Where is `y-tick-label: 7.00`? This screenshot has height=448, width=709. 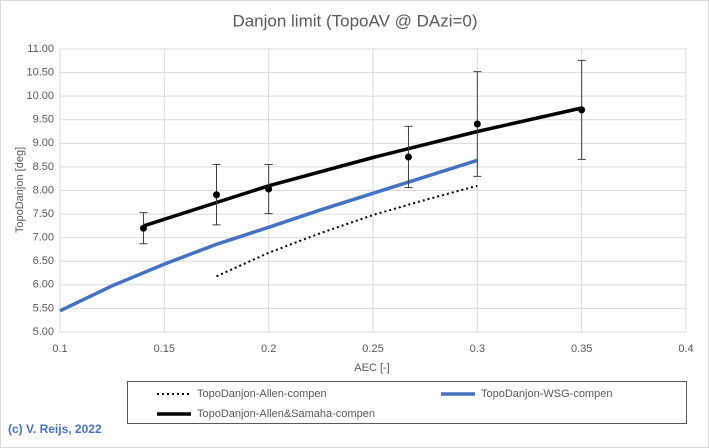 y-tick-label: 7.00 is located at coordinates (43, 238).